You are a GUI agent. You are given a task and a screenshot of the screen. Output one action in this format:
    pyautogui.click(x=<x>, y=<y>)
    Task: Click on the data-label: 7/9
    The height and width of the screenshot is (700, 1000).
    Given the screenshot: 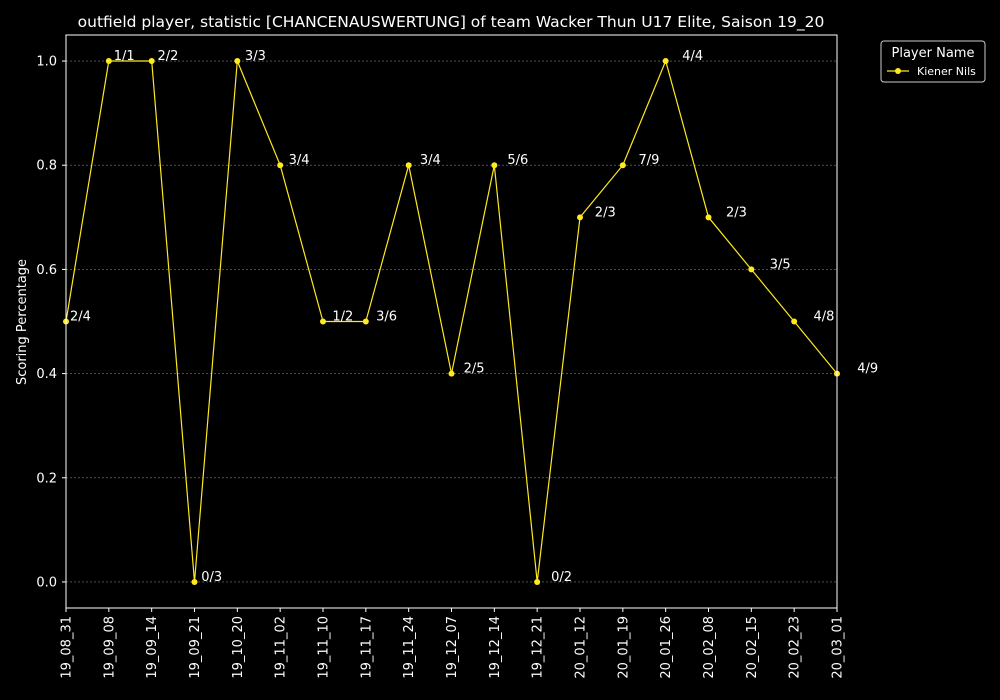 What is the action you would take?
    pyautogui.click(x=649, y=160)
    